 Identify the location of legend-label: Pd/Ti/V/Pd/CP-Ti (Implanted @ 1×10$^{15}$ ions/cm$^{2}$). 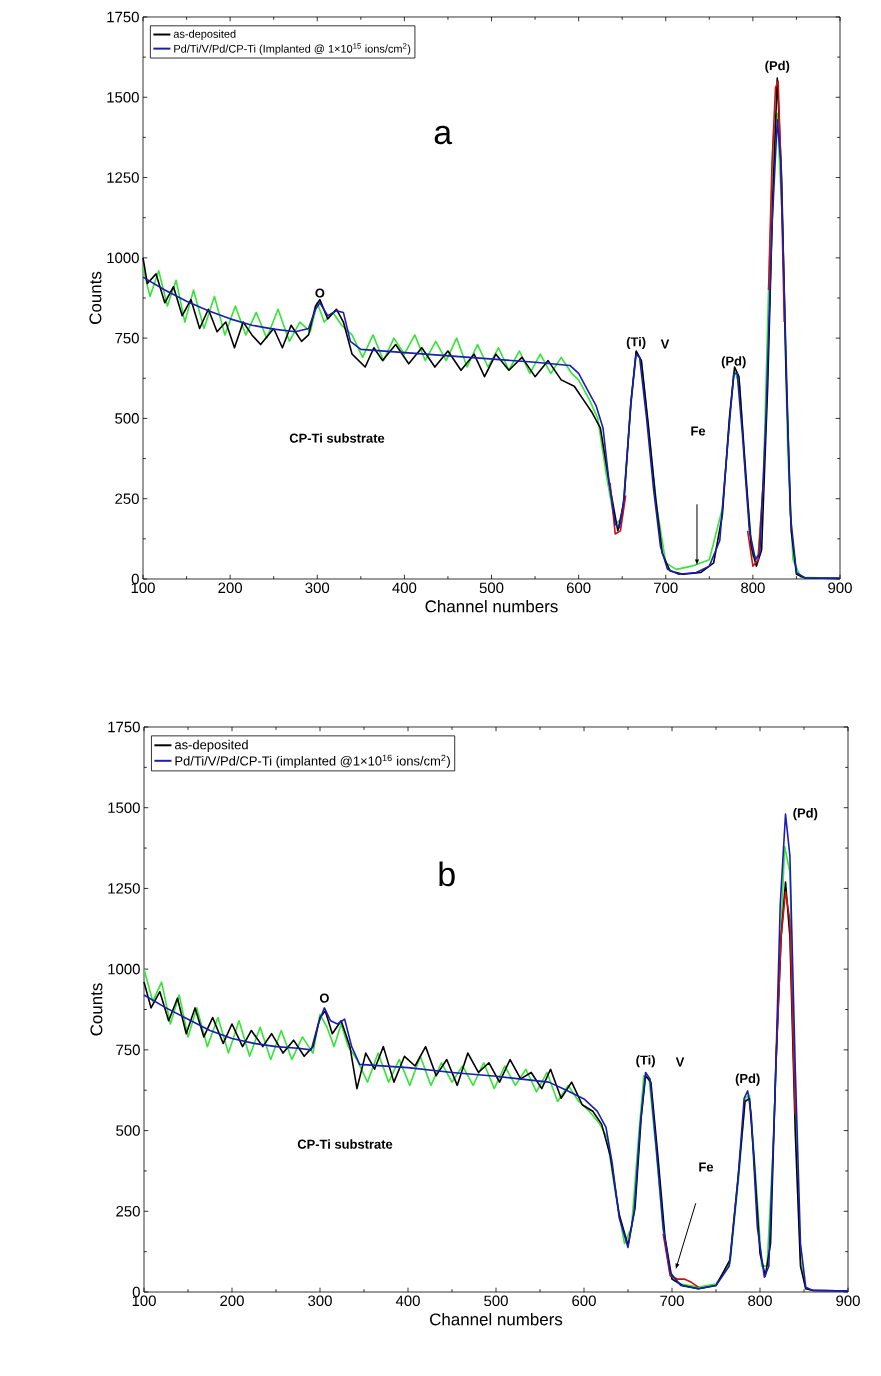
(292, 49).